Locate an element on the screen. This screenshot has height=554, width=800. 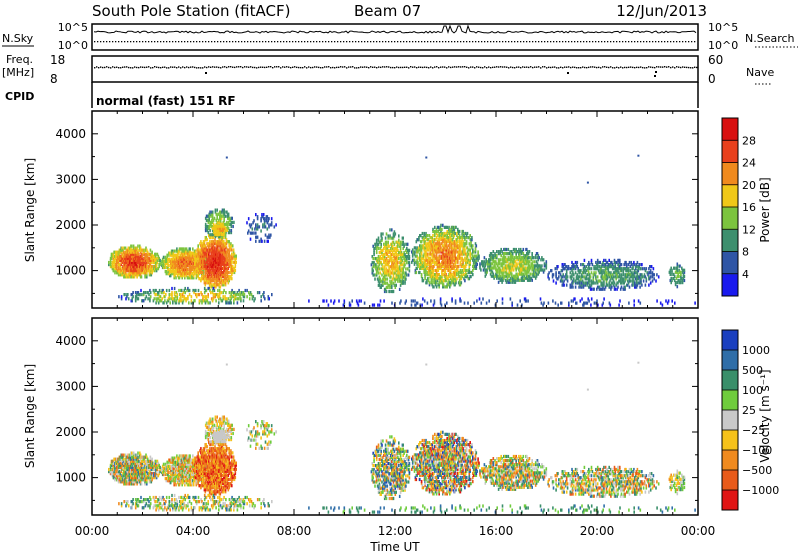
nsearch-tick-top: 10^5 is located at coordinates (723, 27).